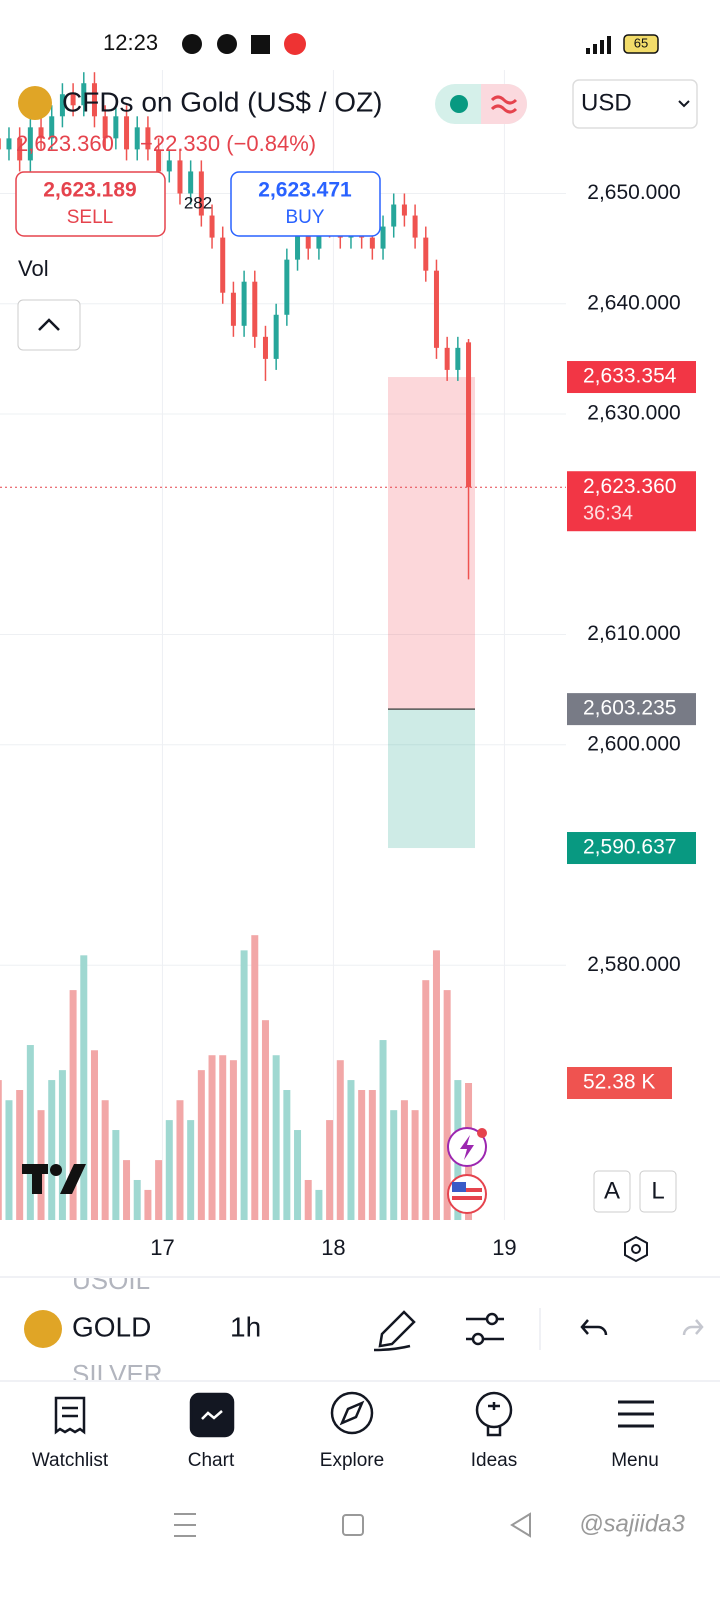 This screenshot has width=720, height=1600. I want to click on symbol-next: SILVER, so click(117, 1374).